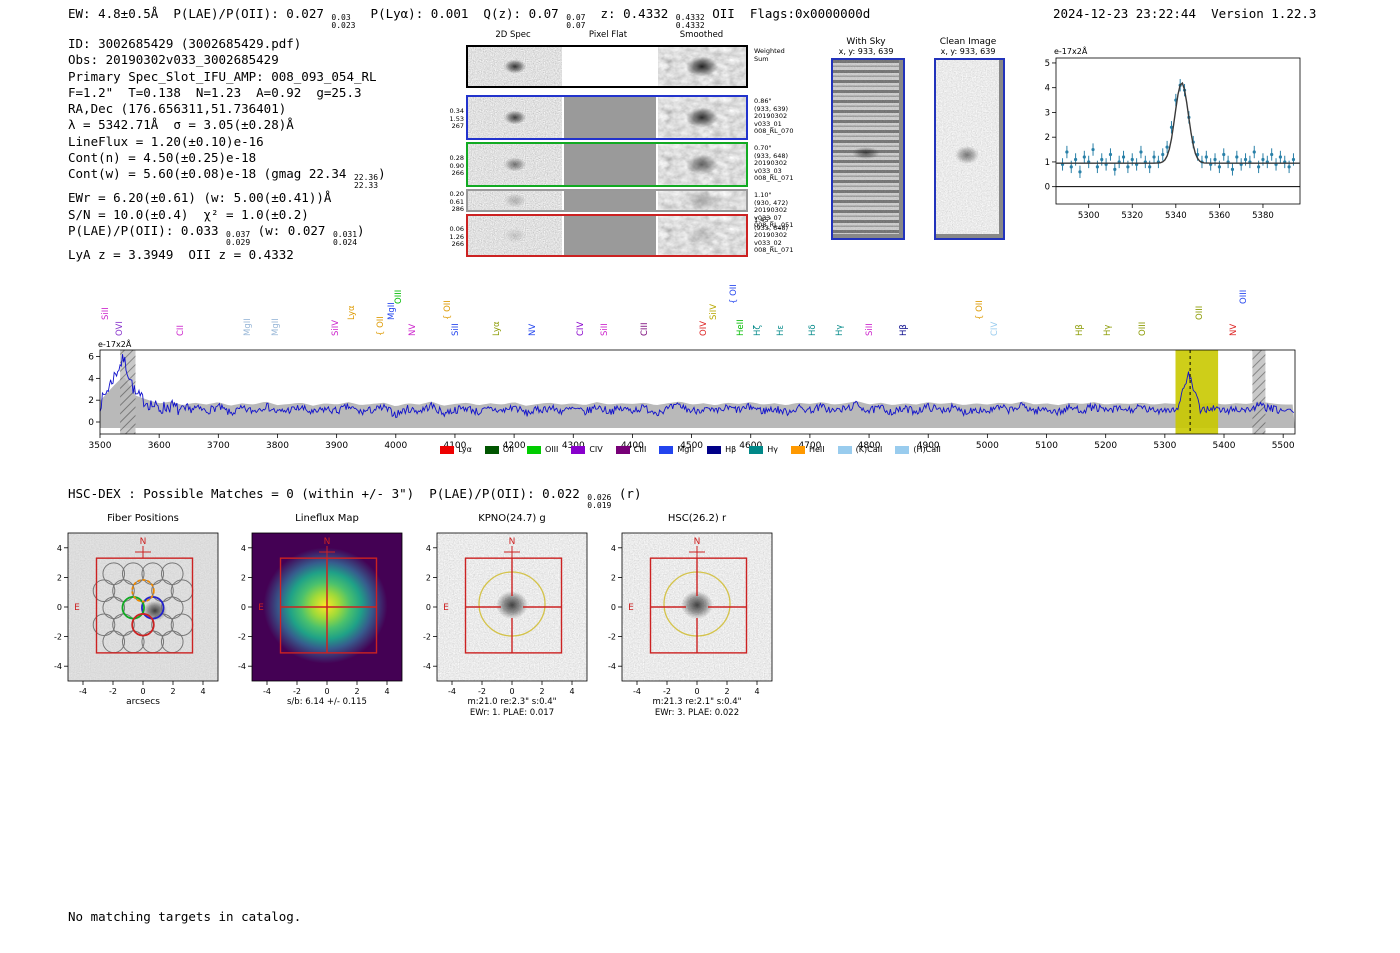  I want to click on svg-text: 1, so click(1047, 163).